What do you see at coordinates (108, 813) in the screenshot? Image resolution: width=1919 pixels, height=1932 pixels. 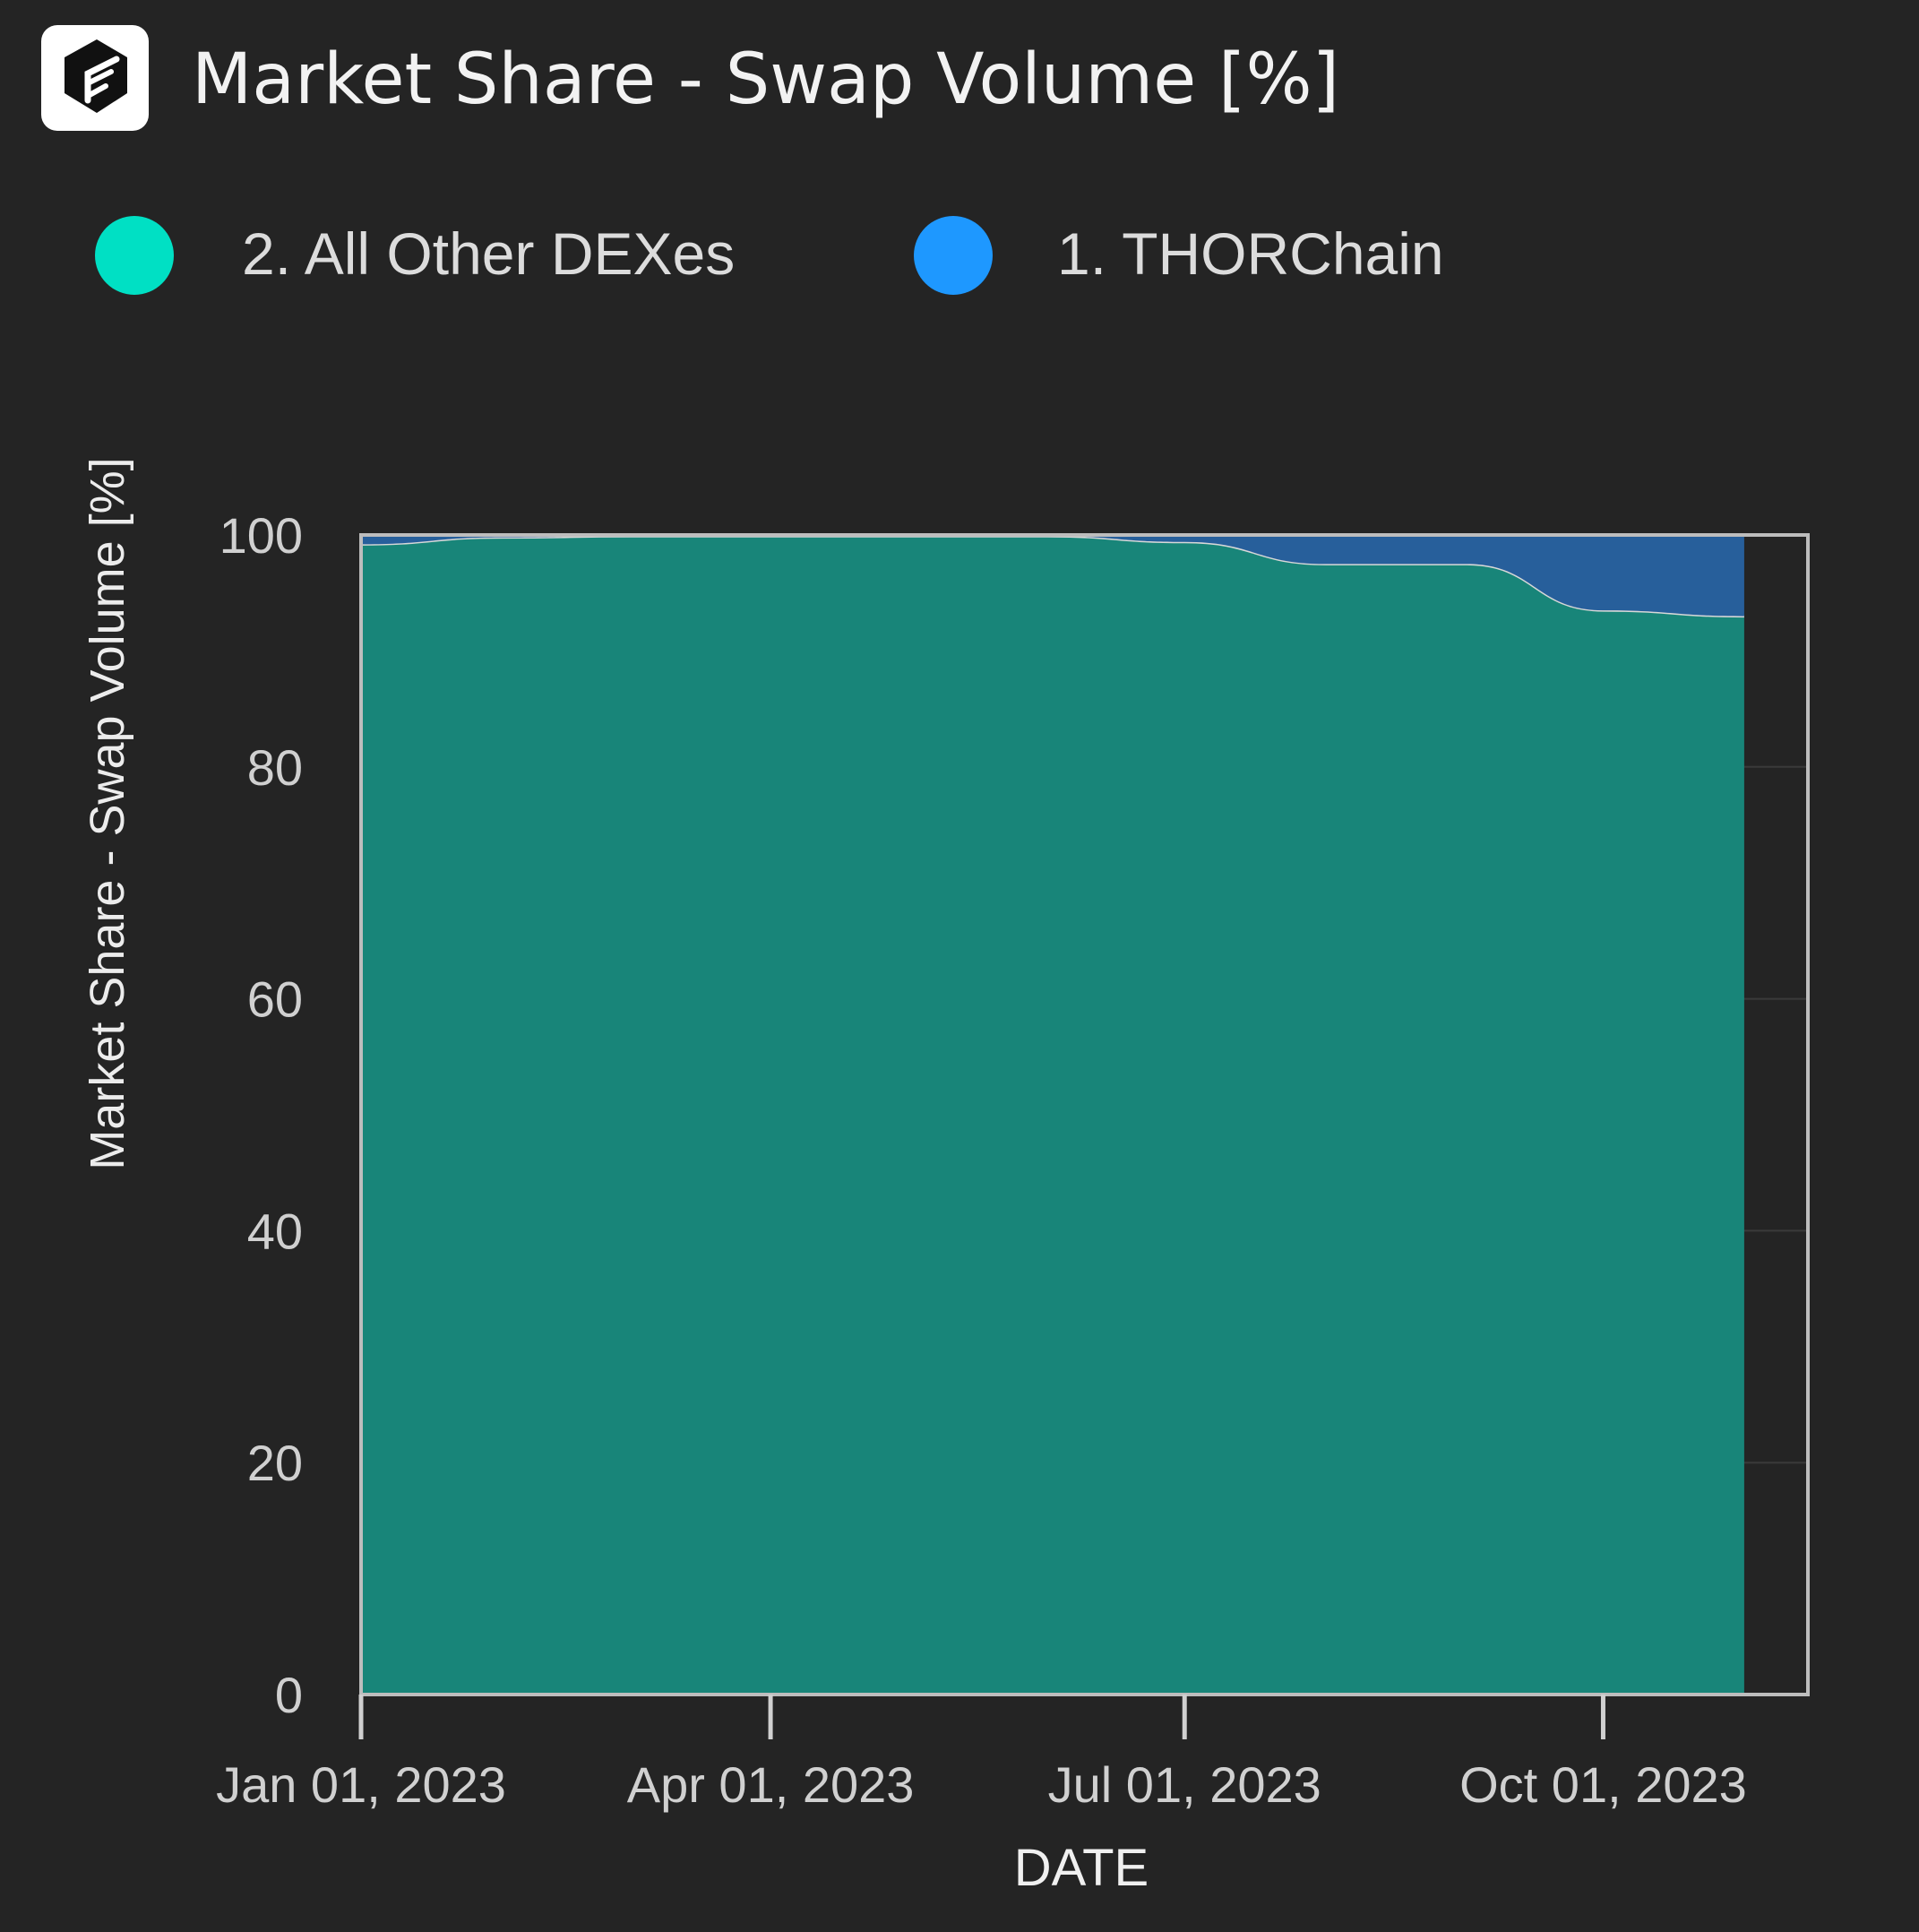 I see `y-axis-label: Market Share - Swap Volume [%]` at bounding box center [108, 813].